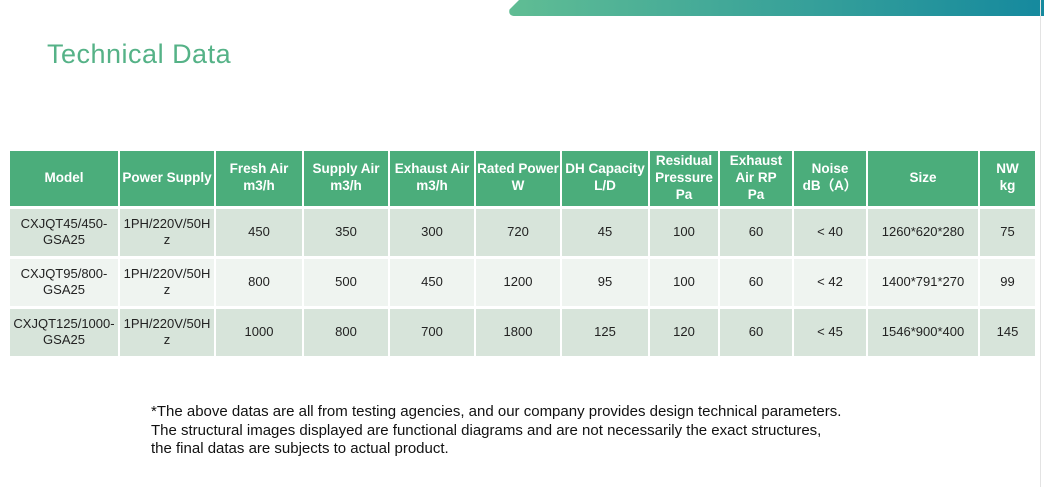 The height and width of the screenshot is (487, 1044). Describe the element at coordinates (605, 282) in the screenshot. I see `cell-dh-capacity: 95` at that location.